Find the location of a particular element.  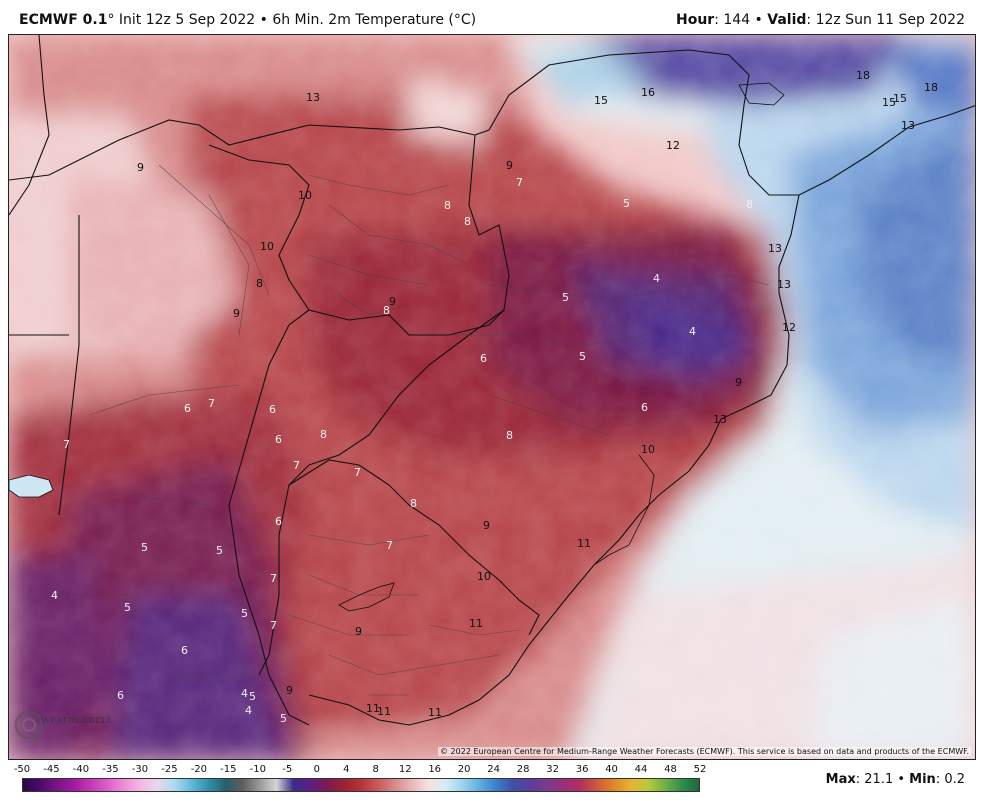

valid-label: Valid is located at coordinates (787, 20).